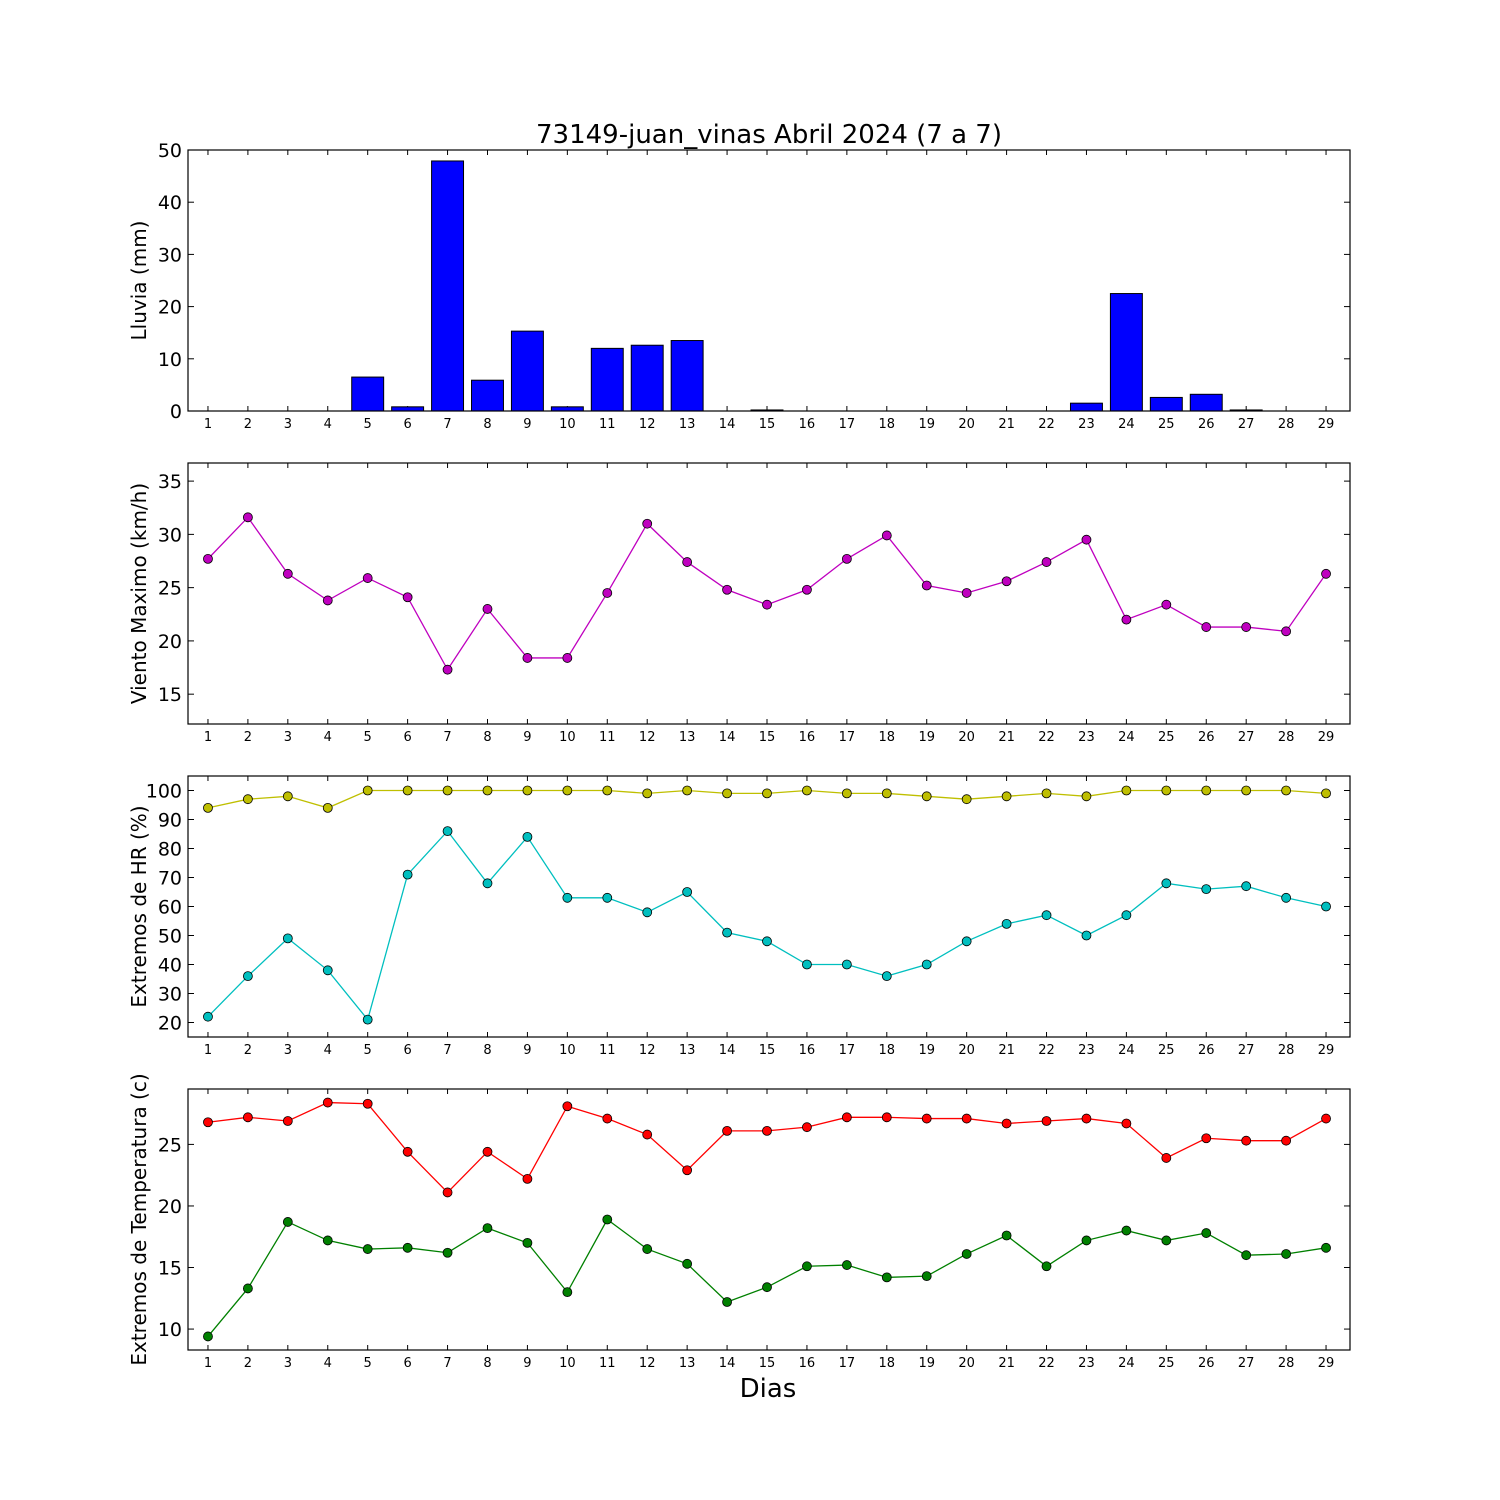 Image resolution: width=1500 pixels, height=1500 pixels. Describe the element at coordinates (527, 1363) in the screenshot. I see `x-tick-label: 9` at that location.